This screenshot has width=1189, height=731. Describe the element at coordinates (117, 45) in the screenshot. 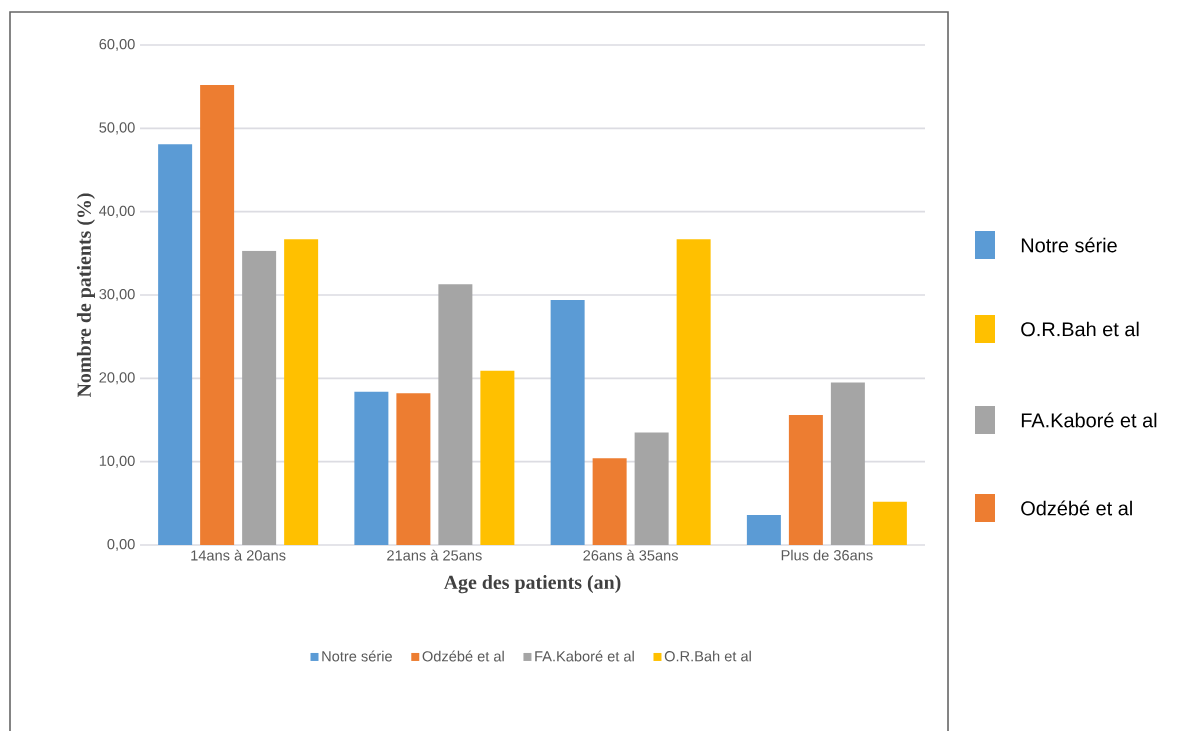

I see `y-tick-label: 60,00` at that location.